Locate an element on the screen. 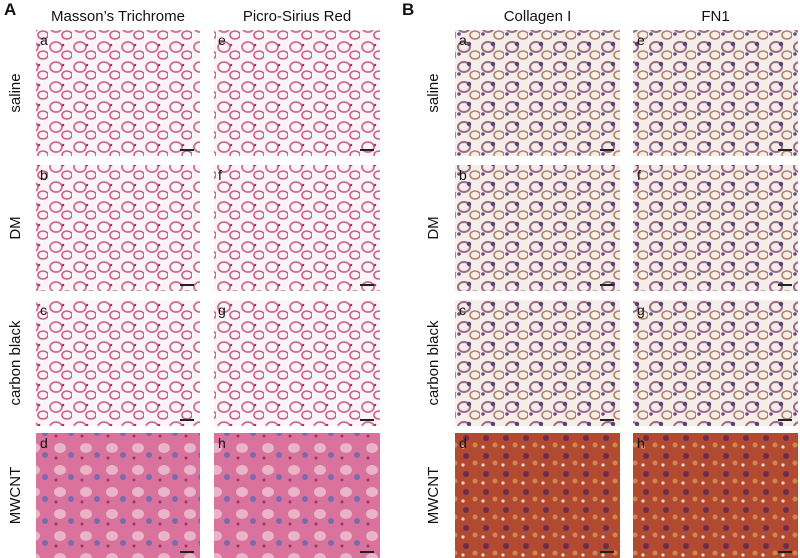 The image size is (800, 558). column-title: Picro-Sirius Red is located at coordinates (297, 16).